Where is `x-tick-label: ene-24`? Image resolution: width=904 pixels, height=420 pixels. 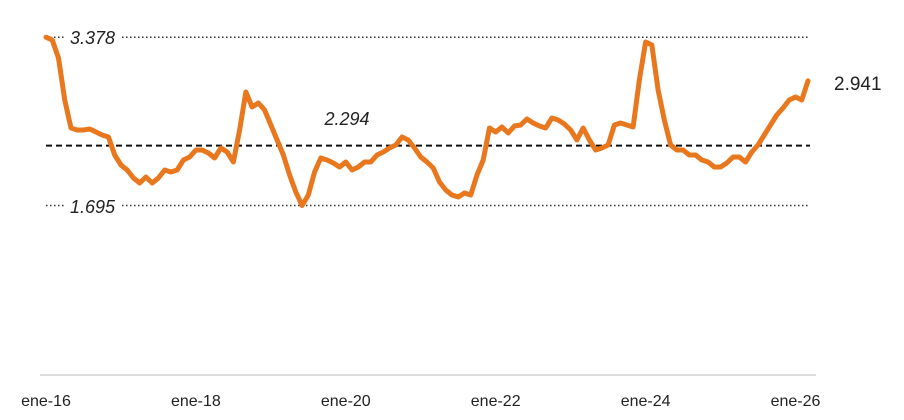 x-tick-label: ene-24 is located at coordinates (646, 401).